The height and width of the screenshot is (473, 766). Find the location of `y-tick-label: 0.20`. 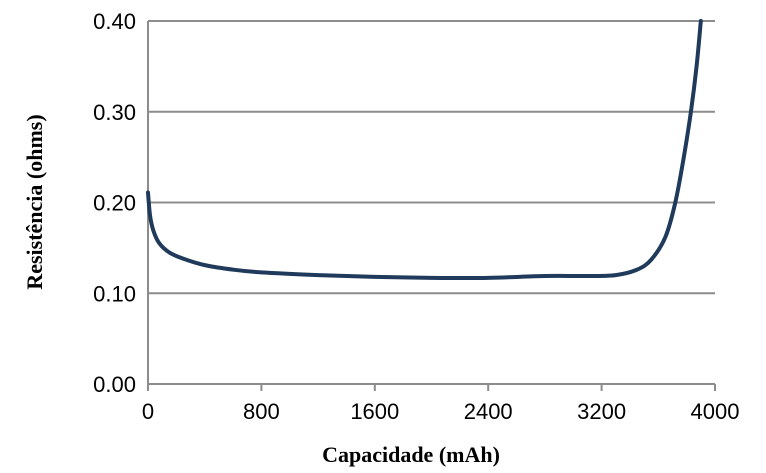

y-tick-label: 0.20 is located at coordinates (114, 203).